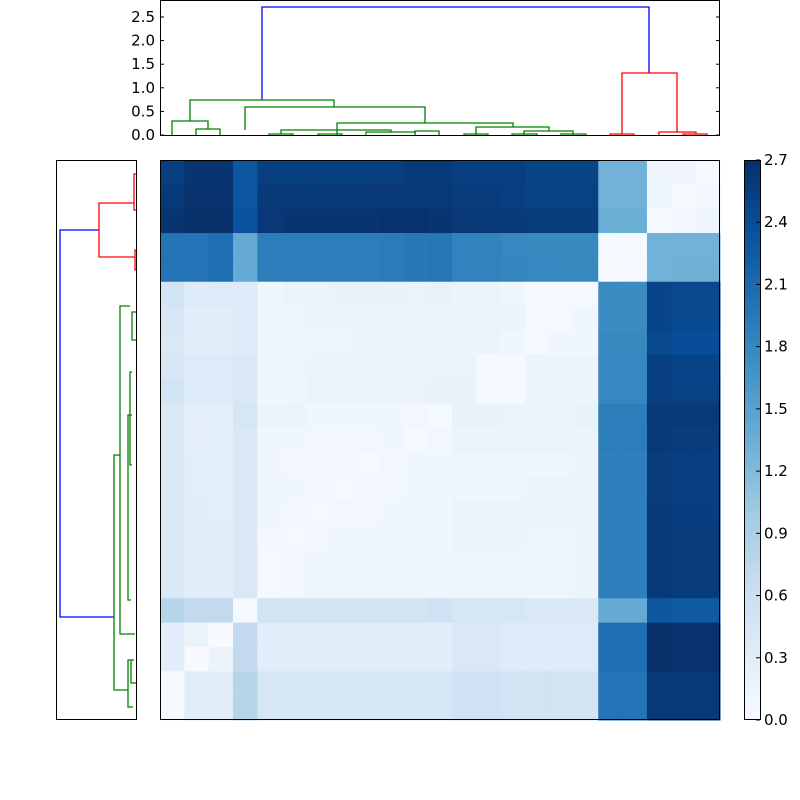 The width and height of the screenshot is (800, 800). Describe the element at coordinates (776, 347) in the screenshot. I see `colorbar-tick-label: 1.8` at that location.